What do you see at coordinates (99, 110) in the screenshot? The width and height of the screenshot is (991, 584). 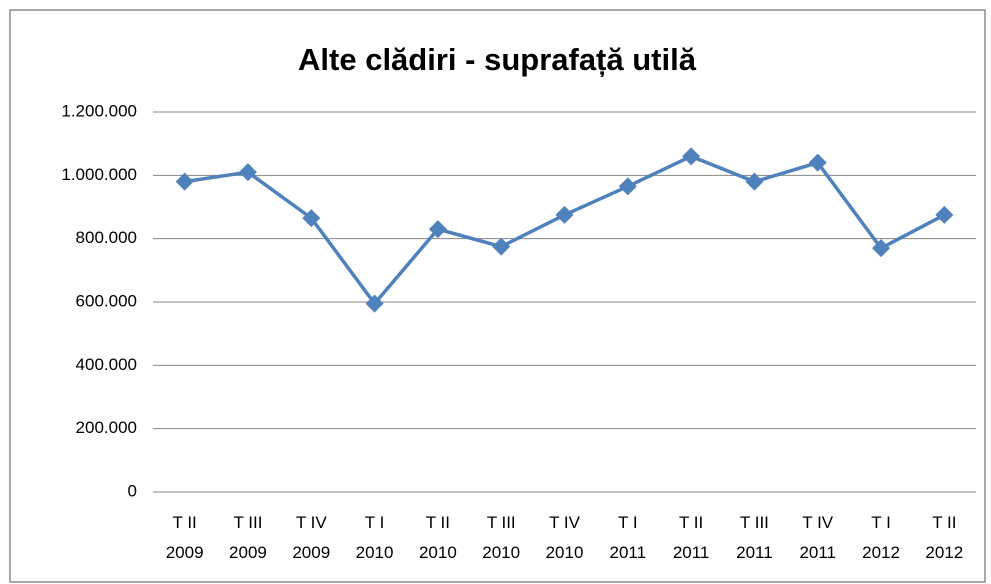 I see `y-tick-label: 1.200.000` at bounding box center [99, 110].